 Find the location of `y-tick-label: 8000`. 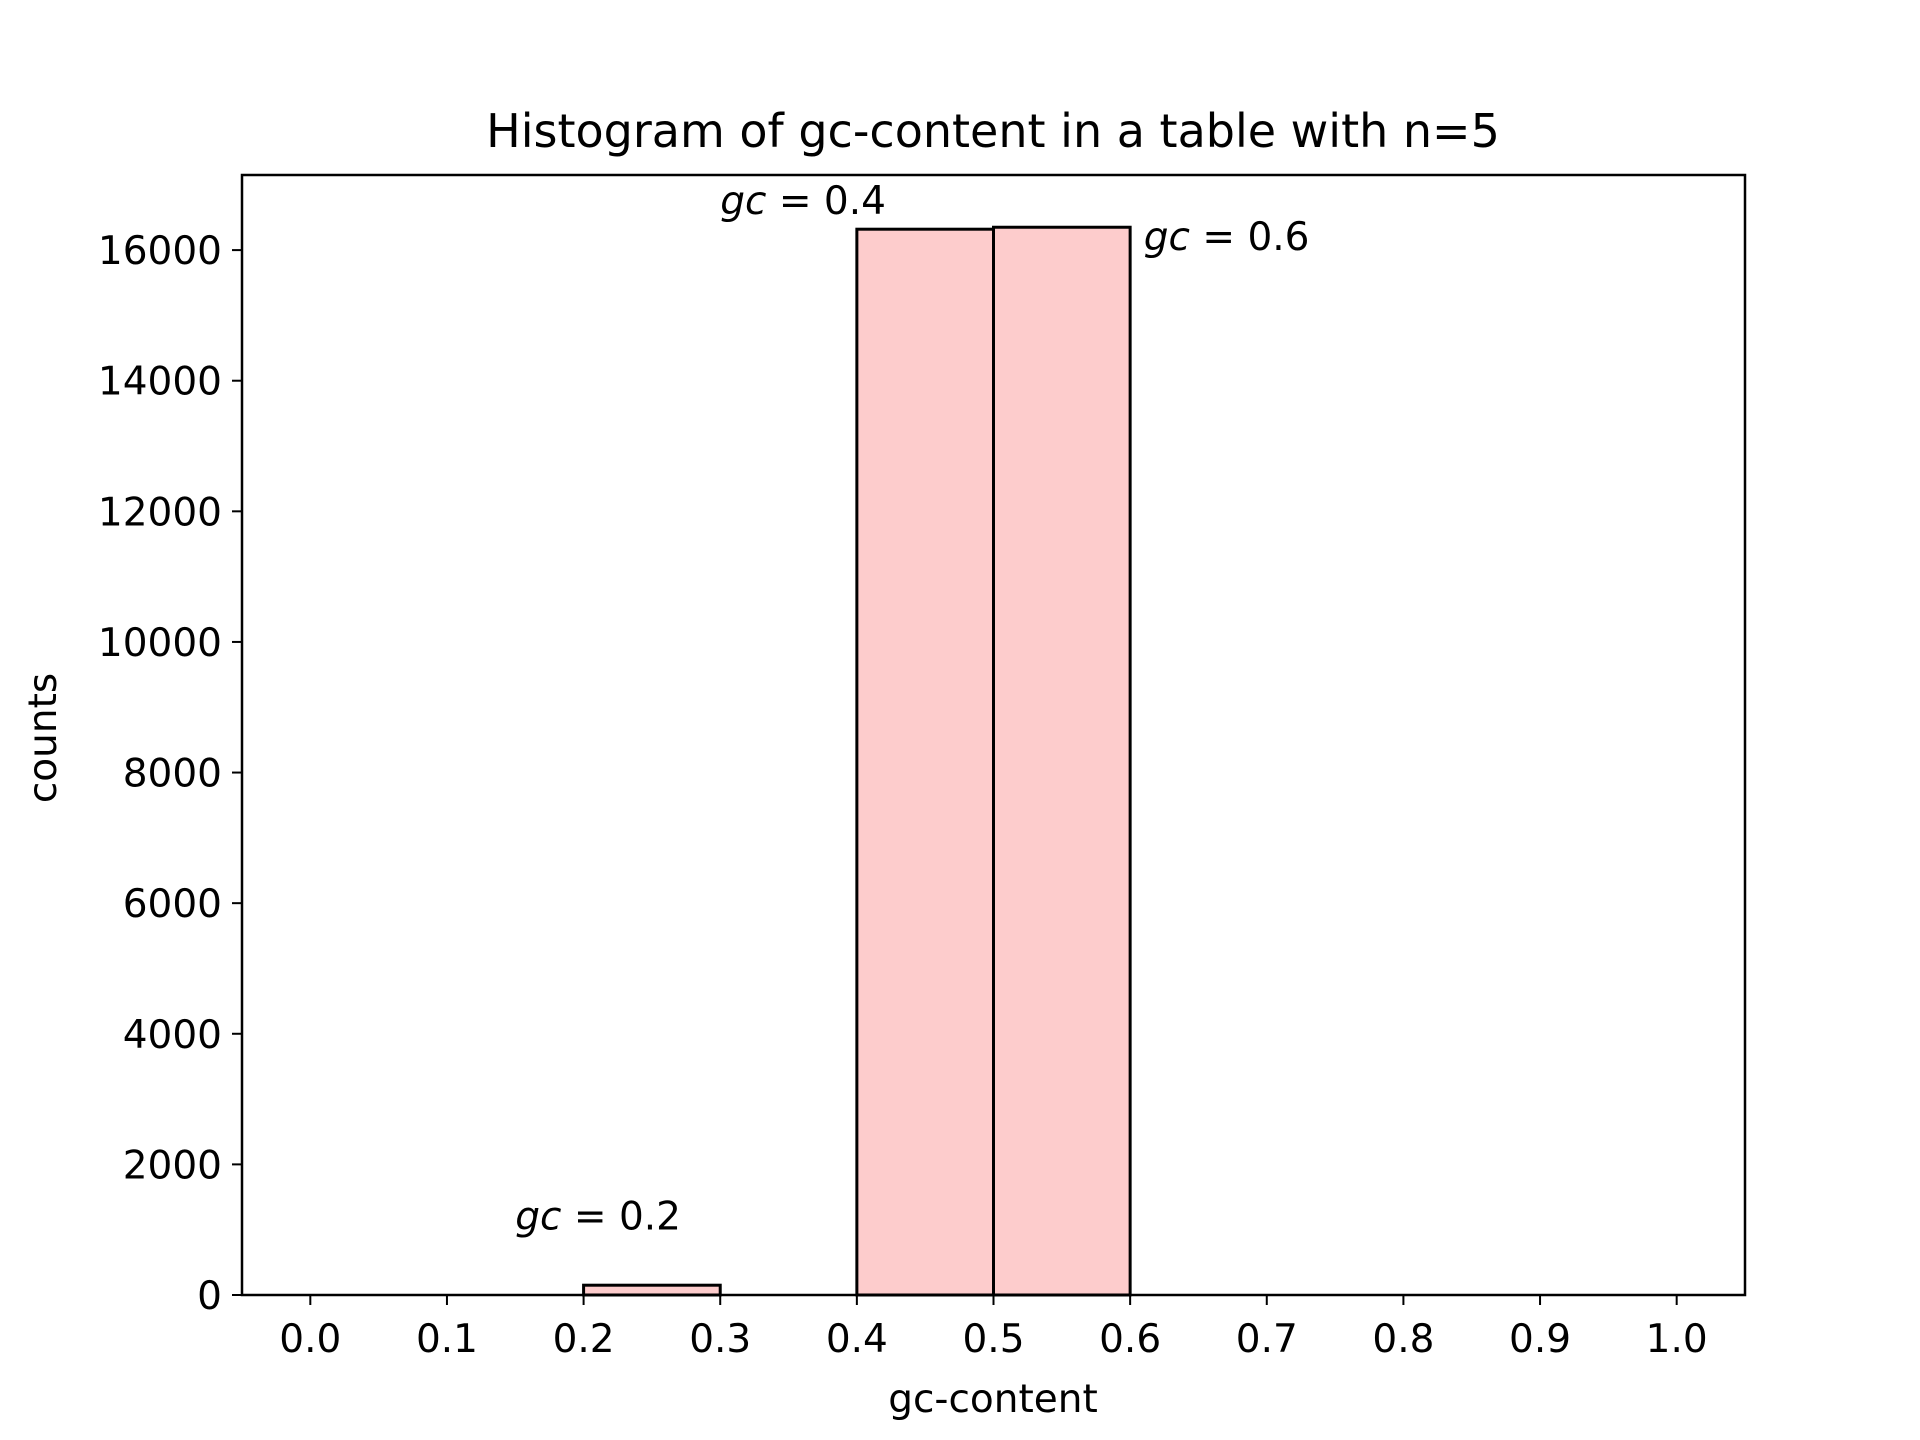

y-tick-label: 8000 is located at coordinates (172, 774).